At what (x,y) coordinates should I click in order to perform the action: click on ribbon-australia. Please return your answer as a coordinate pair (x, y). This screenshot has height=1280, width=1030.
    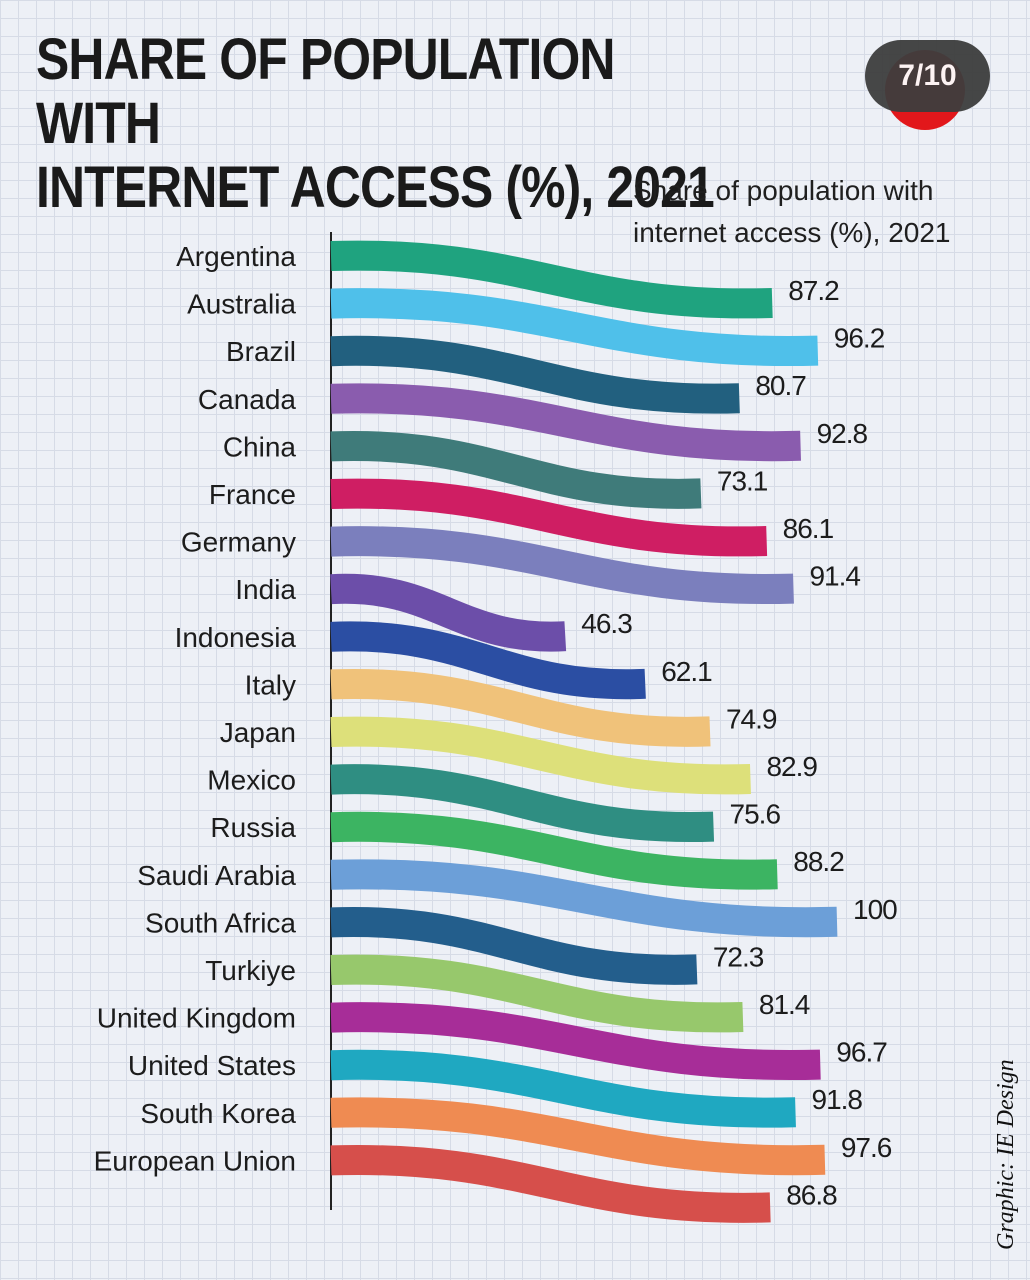
    Looking at the image, I should click on (574, 327).